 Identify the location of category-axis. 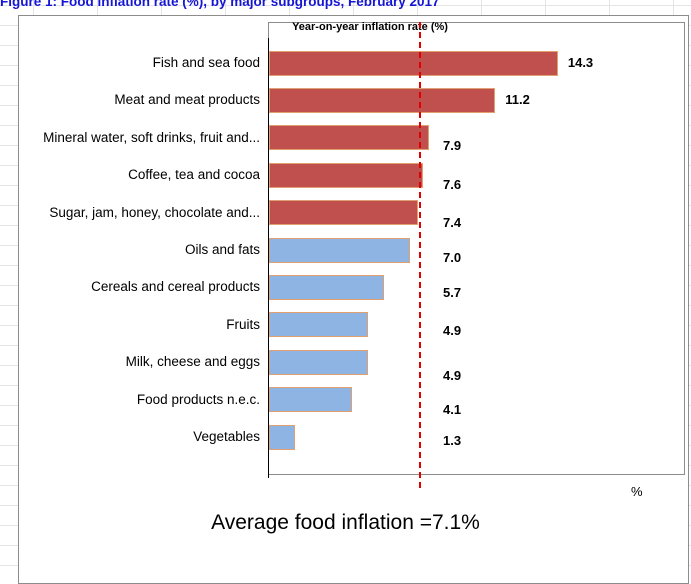
(268, 258).